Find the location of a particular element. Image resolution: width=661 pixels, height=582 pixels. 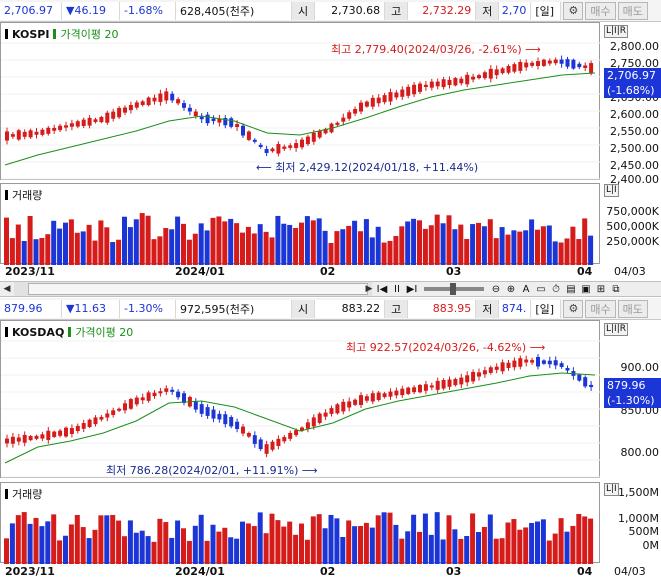

window-icon: ▣ is located at coordinates (586, 289).